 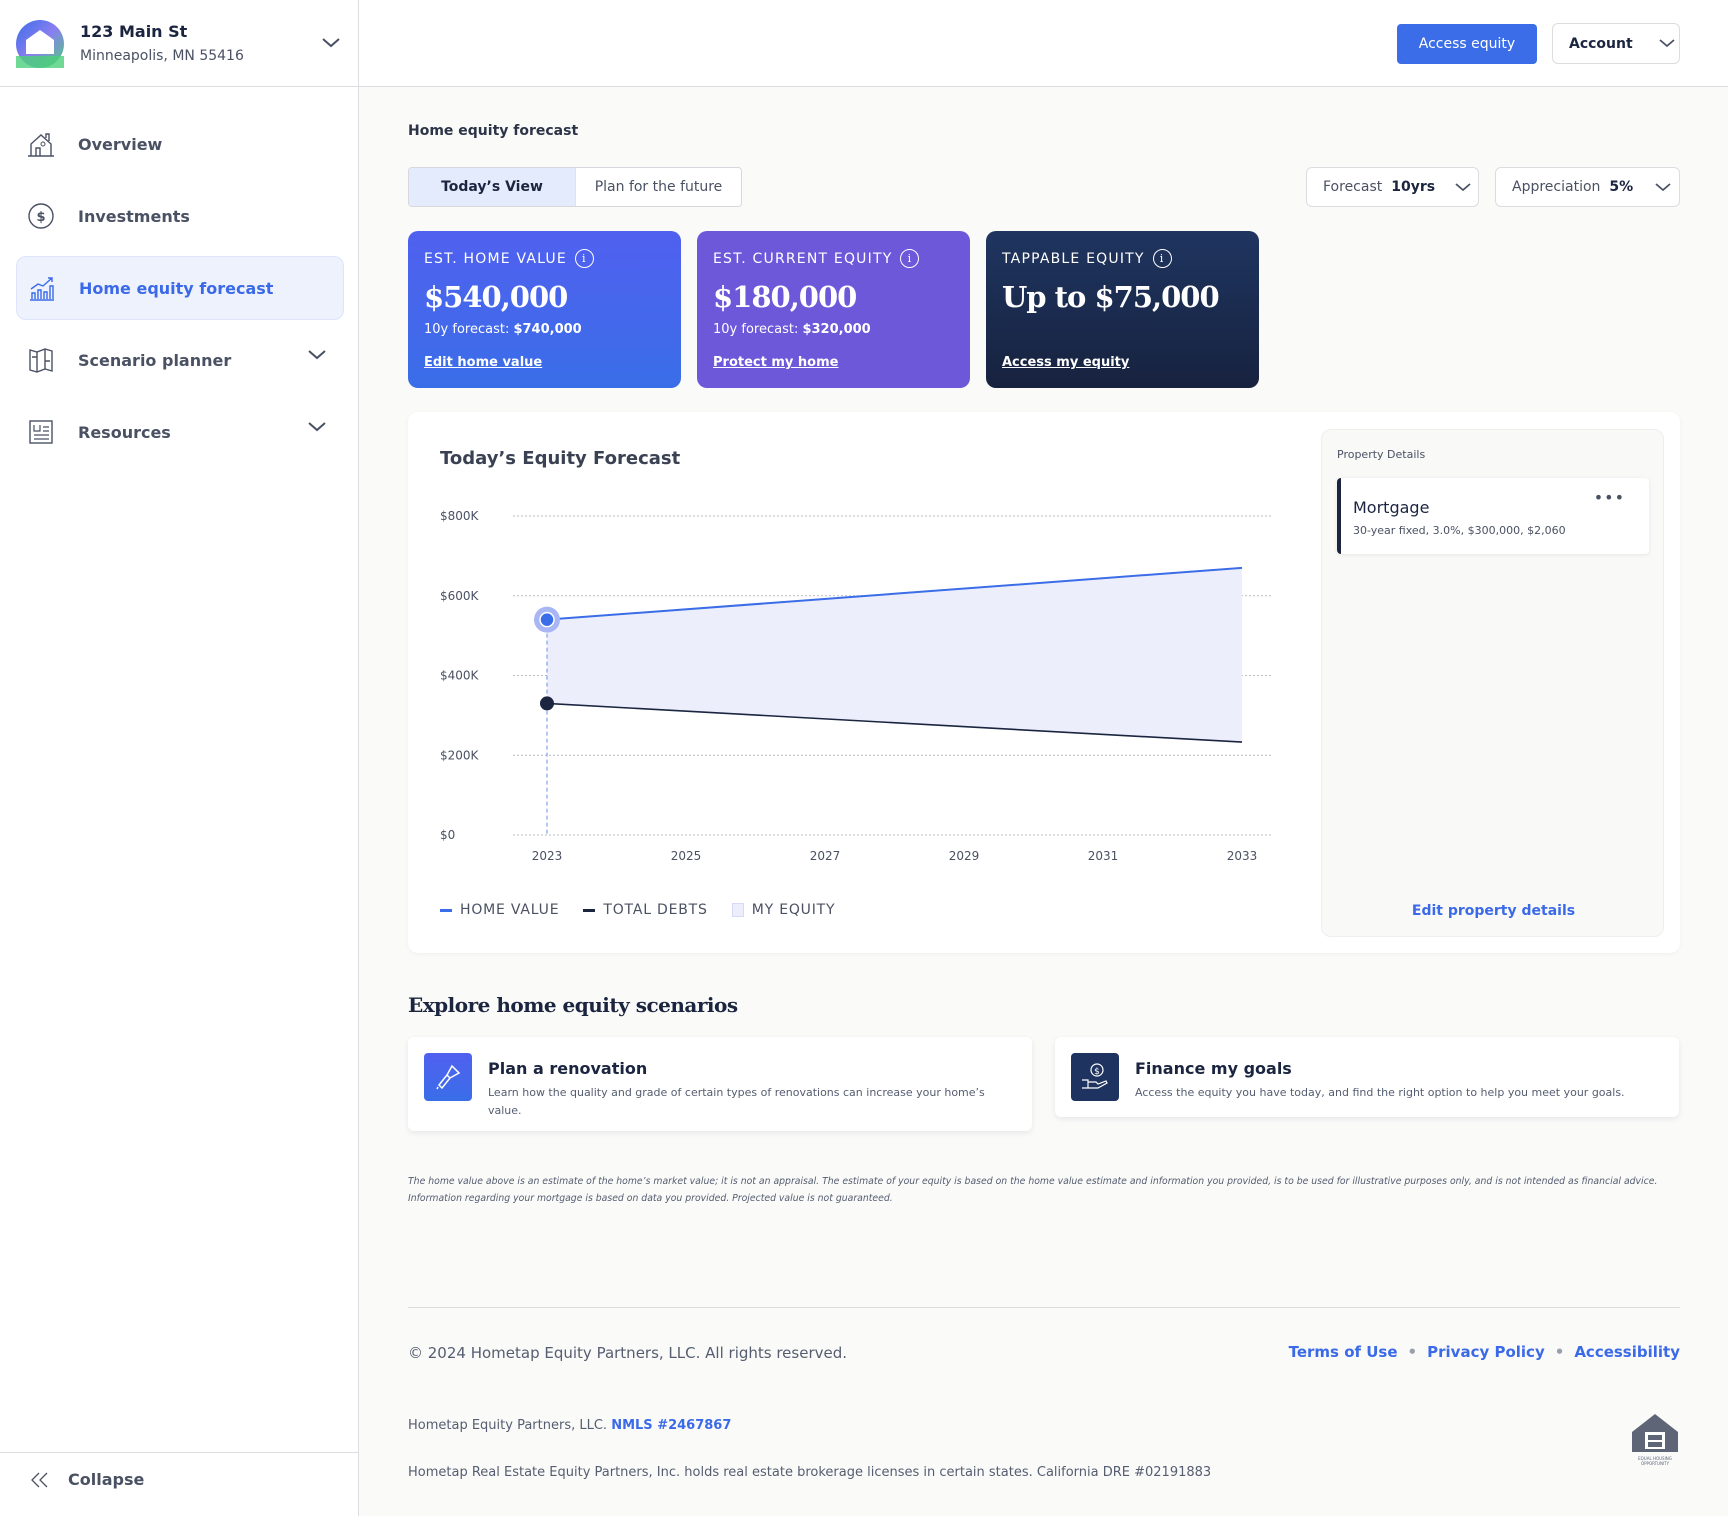 What do you see at coordinates (41, 144) in the screenshot?
I see `house-icon` at bounding box center [41, 144].